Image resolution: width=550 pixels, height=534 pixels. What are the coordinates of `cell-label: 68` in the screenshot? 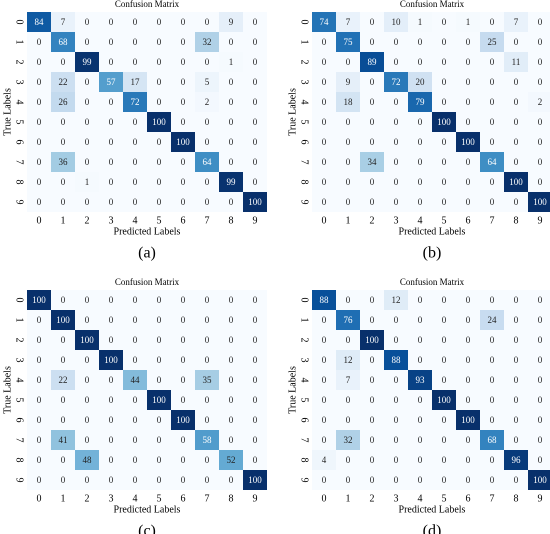 It's located at (64, 42).